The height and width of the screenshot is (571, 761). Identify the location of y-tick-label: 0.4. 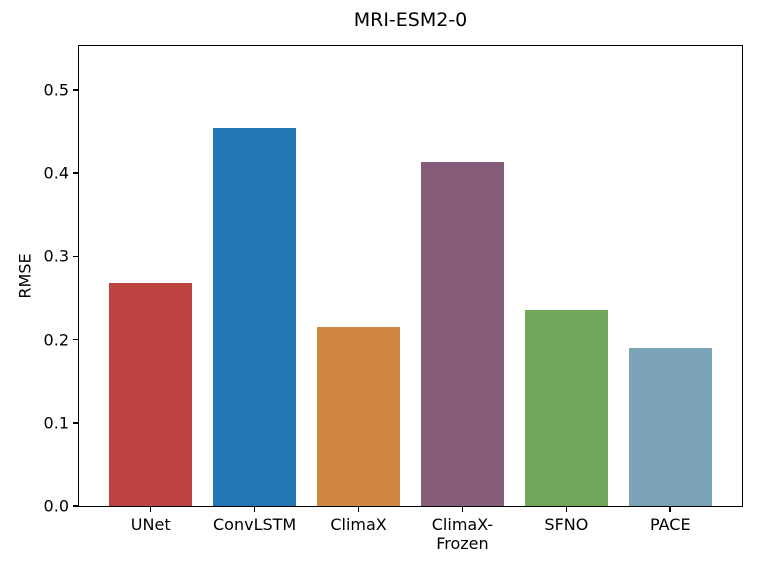
(56, 173).